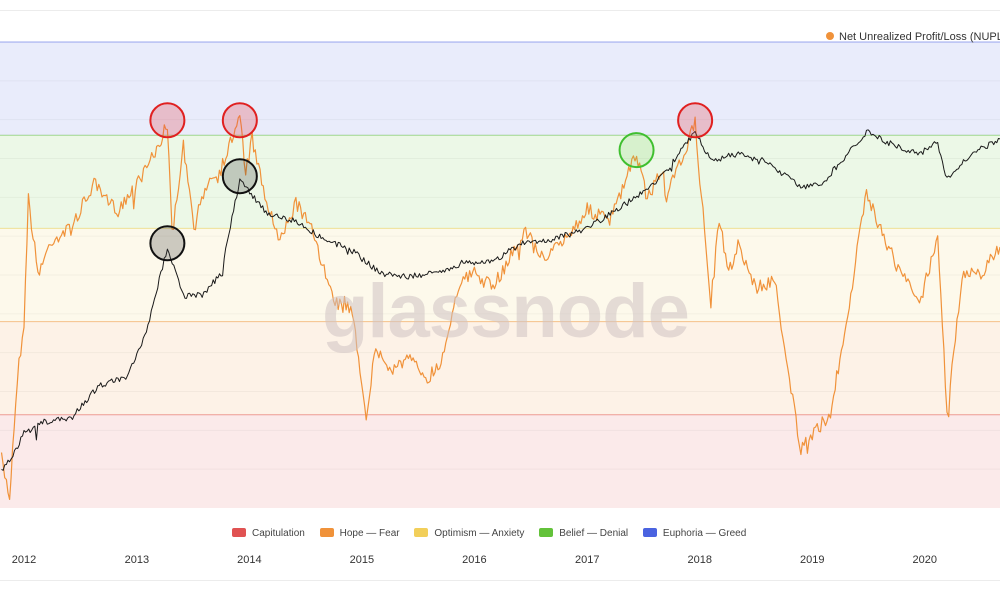  What do you see at coordinates (500, 580) in the screenshot?
I see `bottom-divider` at bounding box center [500, 580].